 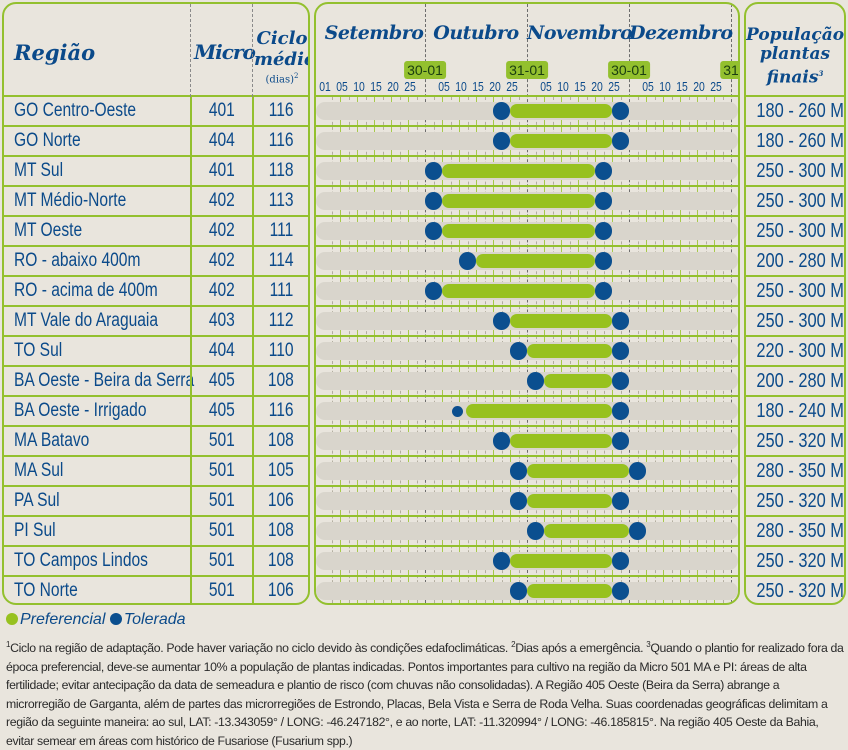 I want to click on month-boundary-badge: 31, so click(x=729, y=70).